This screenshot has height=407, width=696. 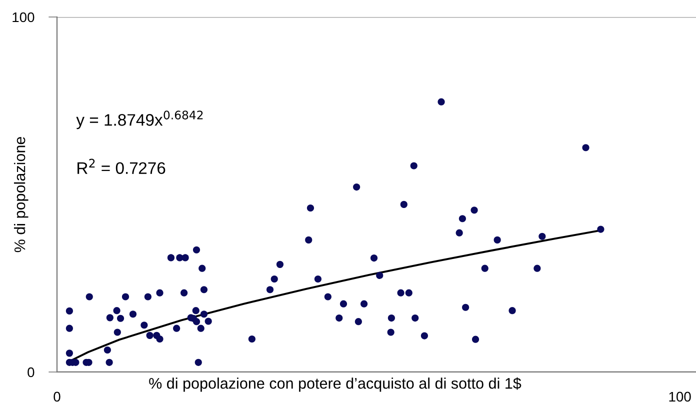 What do you see at coordinates (335, 384) in the screenshot?
I see `x-axis-title: % di popolazione con potere d’acquisto al di sotto di 1$` at bounding box center [335, 384].